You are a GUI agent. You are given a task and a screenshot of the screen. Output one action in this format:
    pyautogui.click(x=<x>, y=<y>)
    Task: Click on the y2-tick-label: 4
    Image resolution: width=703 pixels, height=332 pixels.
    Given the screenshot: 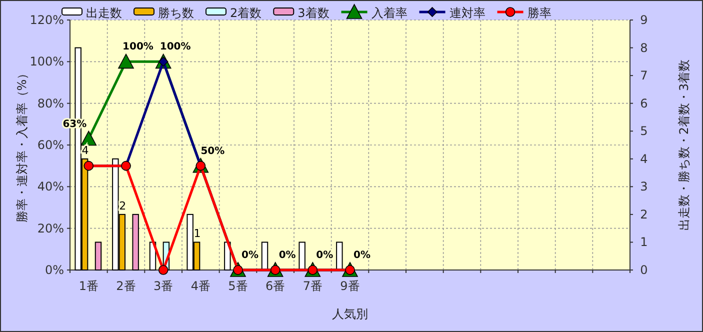 What is the action you would take?
    pyautogui.click(x=644, y=159)
    